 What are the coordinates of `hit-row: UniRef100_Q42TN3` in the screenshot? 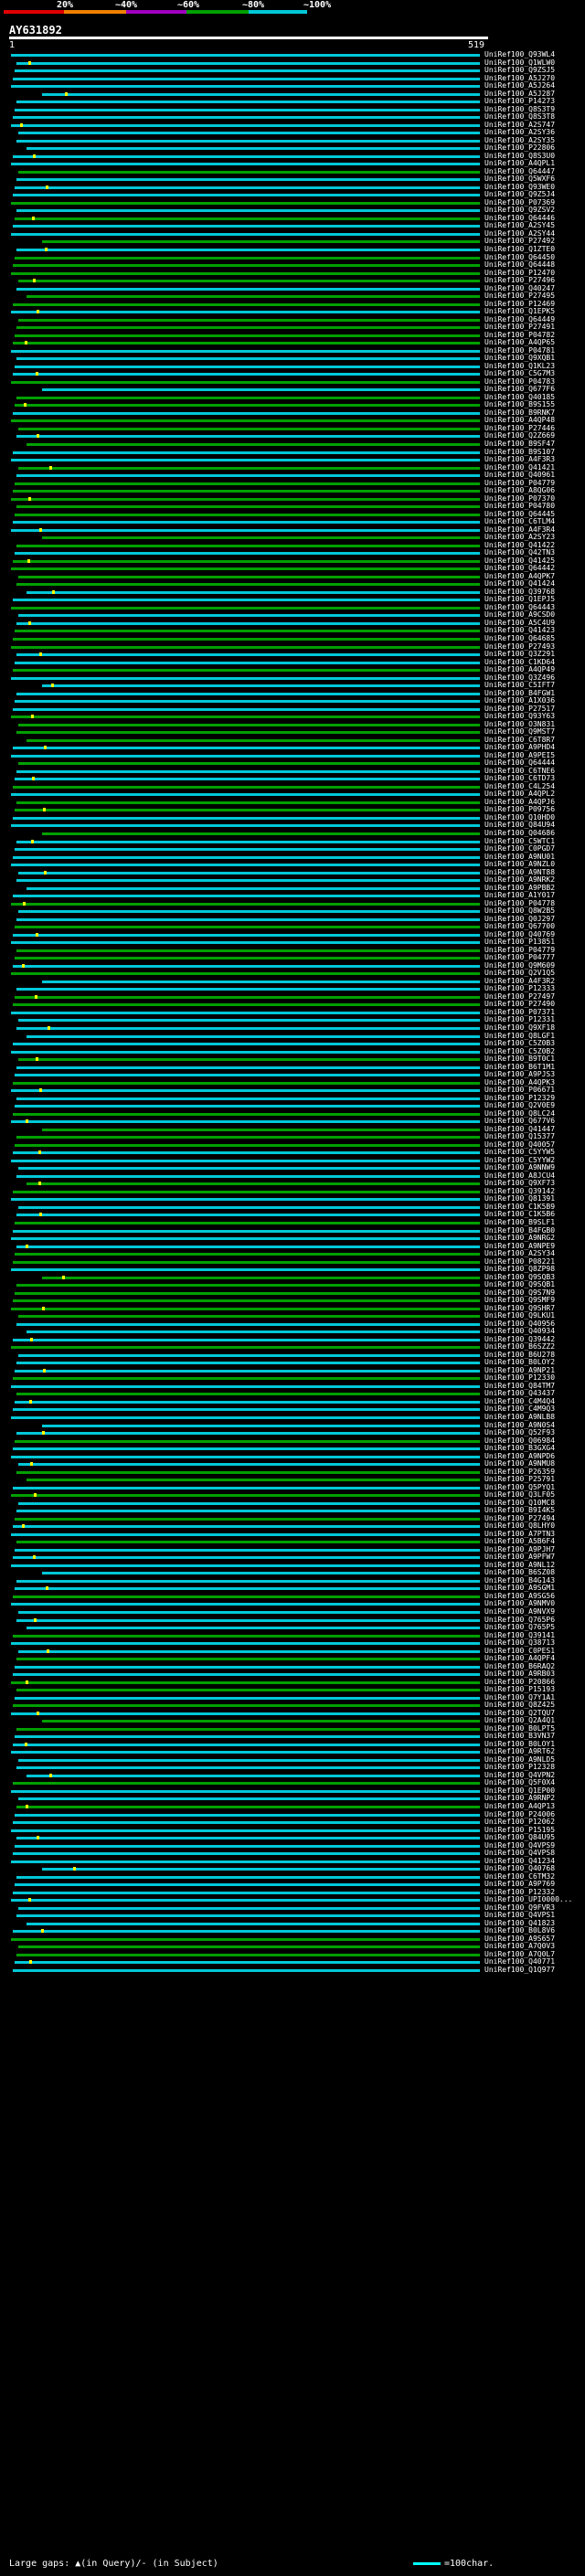 It's located at (293, 552).